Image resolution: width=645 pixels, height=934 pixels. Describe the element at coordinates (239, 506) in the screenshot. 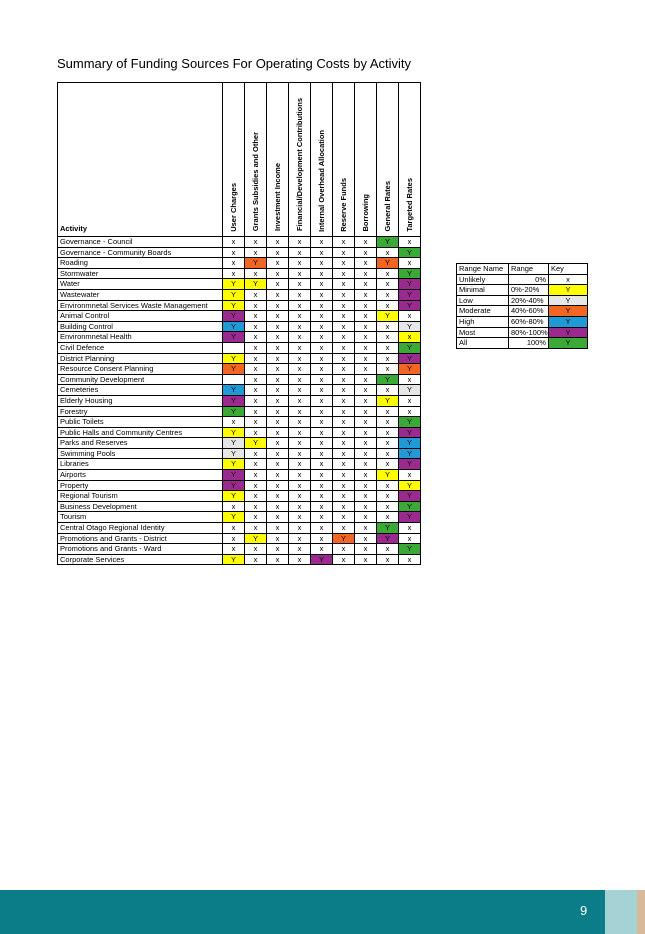

I see `table-row: Business Development x x x x x x x x Y` at that location.